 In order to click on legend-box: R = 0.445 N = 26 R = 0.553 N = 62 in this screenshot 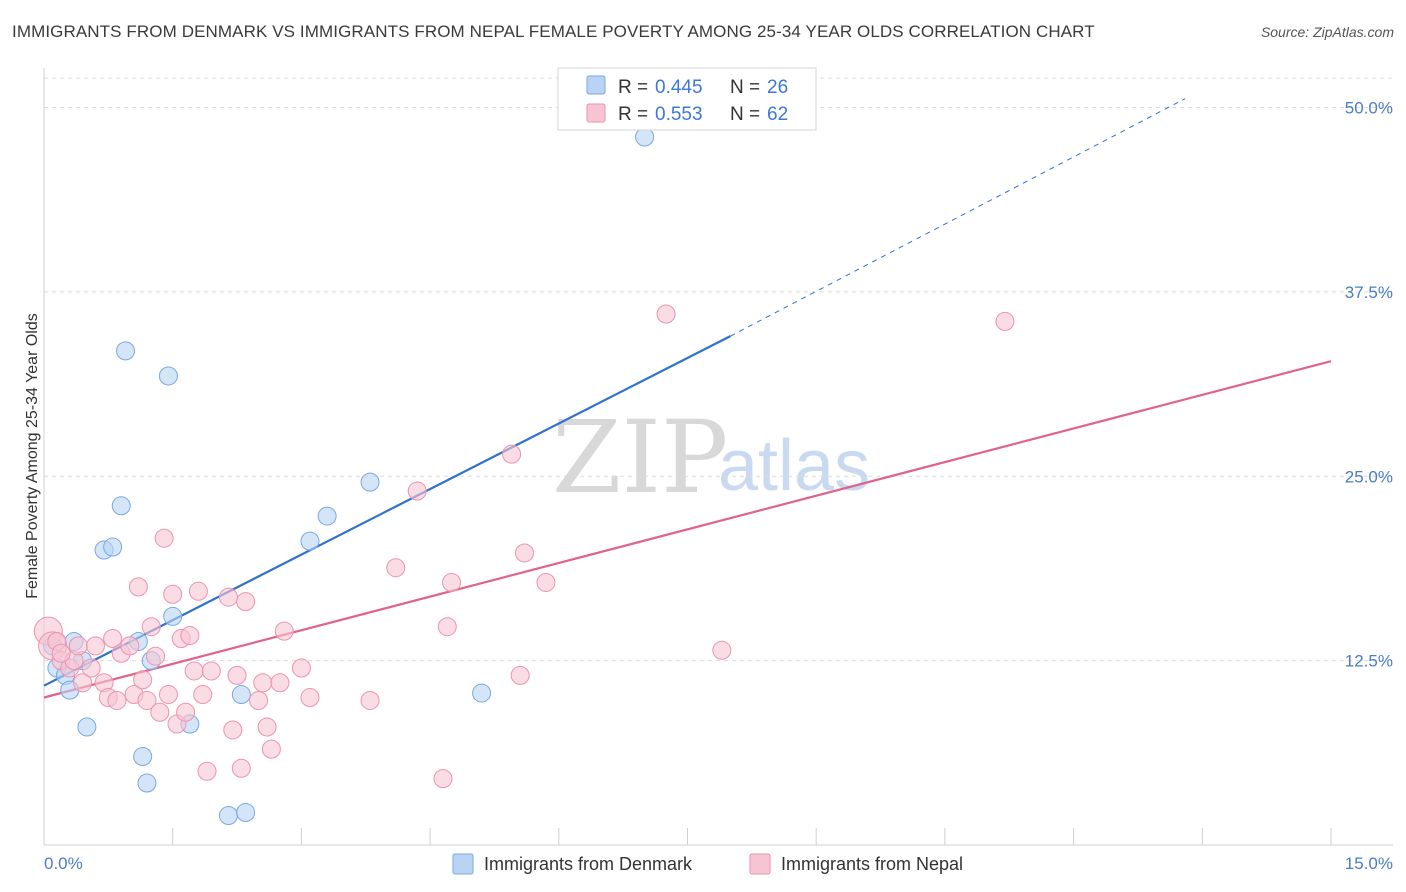, I will do `click(687, 99)`.